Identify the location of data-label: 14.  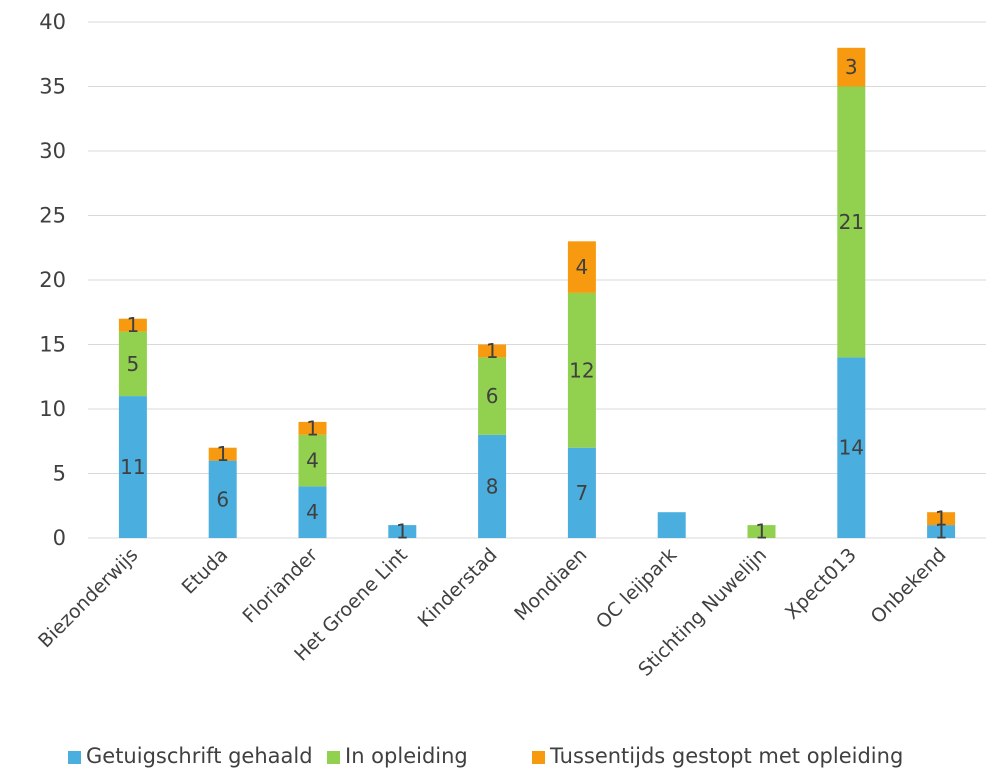
(851, 448).